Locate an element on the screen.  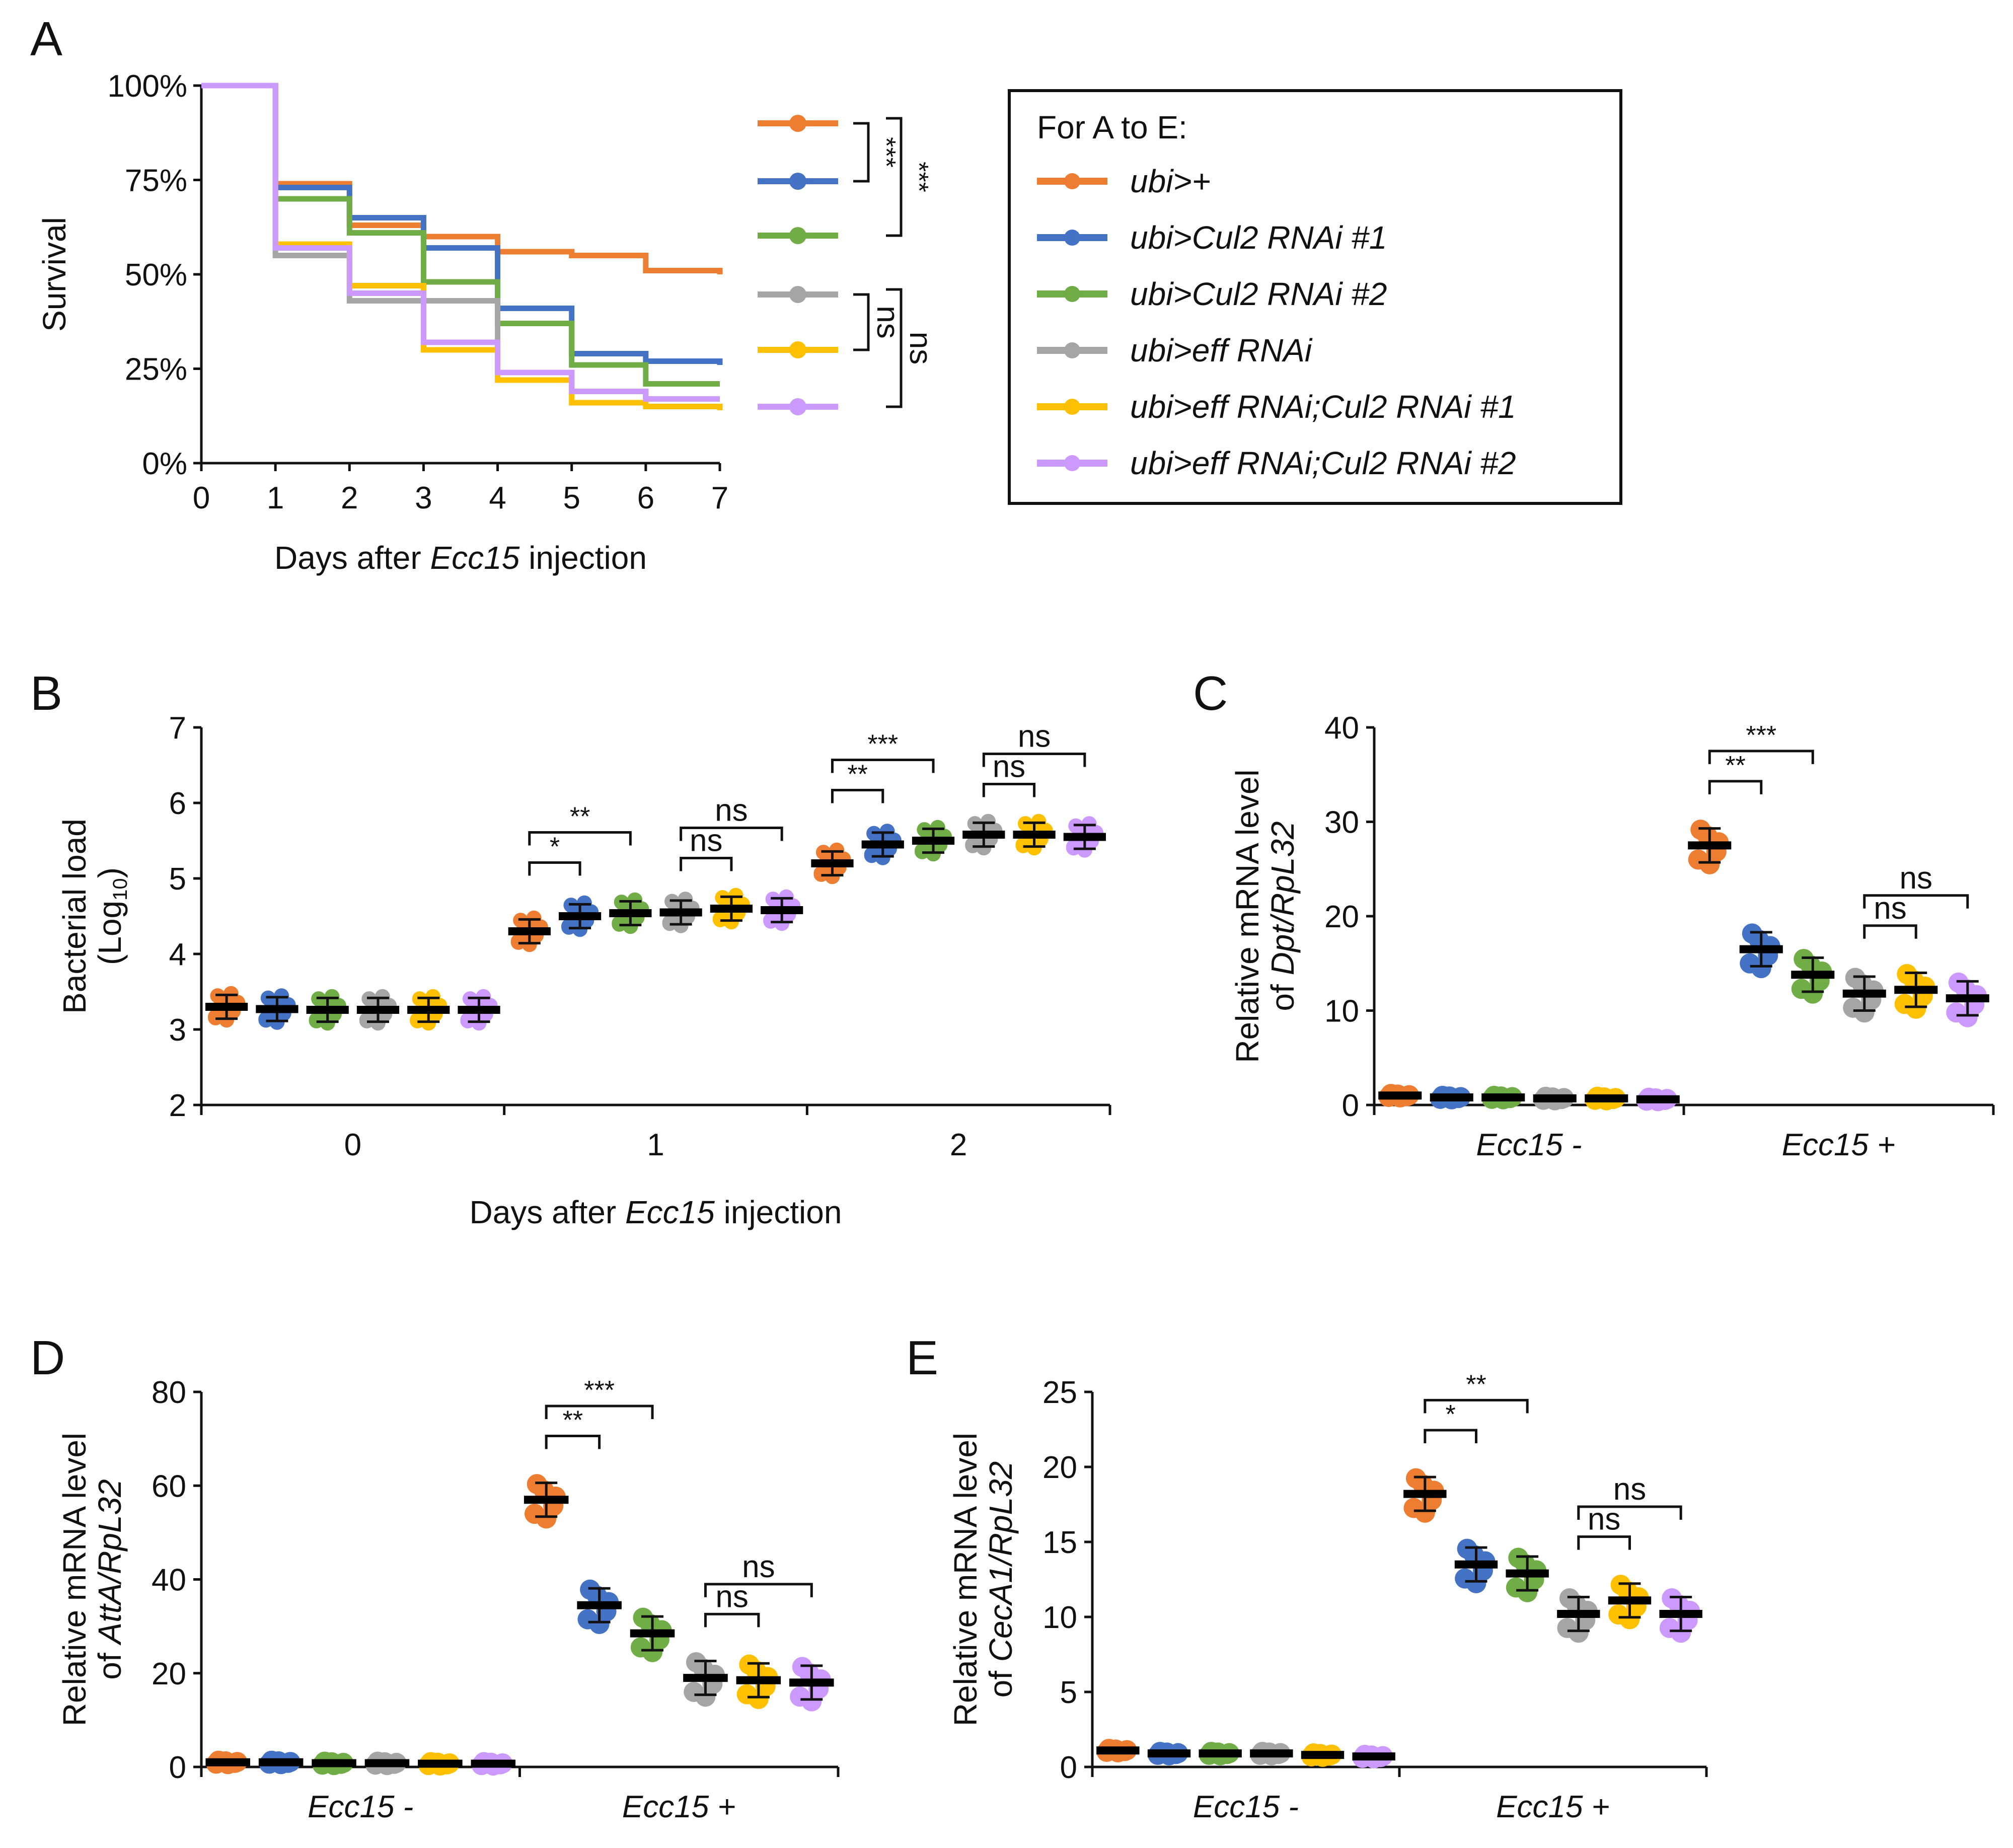
y-axis-title-subscript: 10 is located at coordinates (120, 889).